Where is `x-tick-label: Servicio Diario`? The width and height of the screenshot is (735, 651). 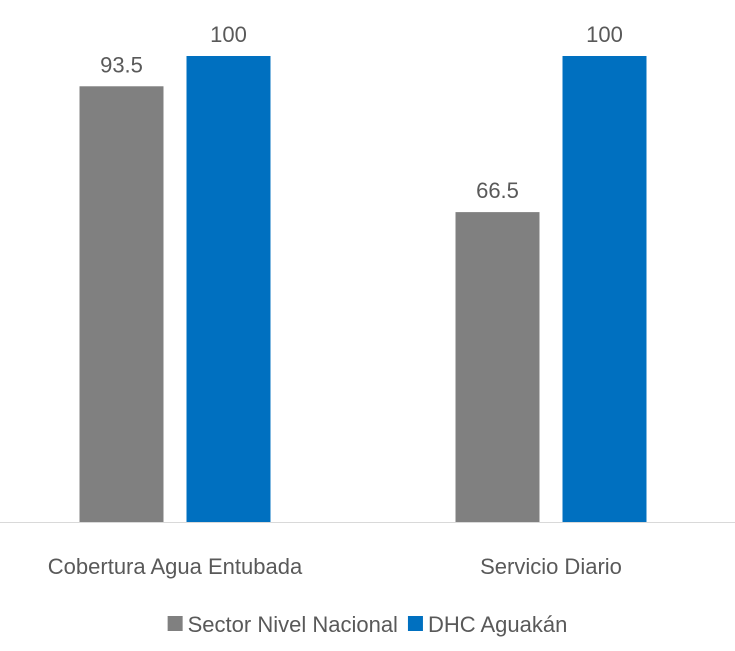 x-tick-label: Servicio Diario is located at coordinates (551, 566).